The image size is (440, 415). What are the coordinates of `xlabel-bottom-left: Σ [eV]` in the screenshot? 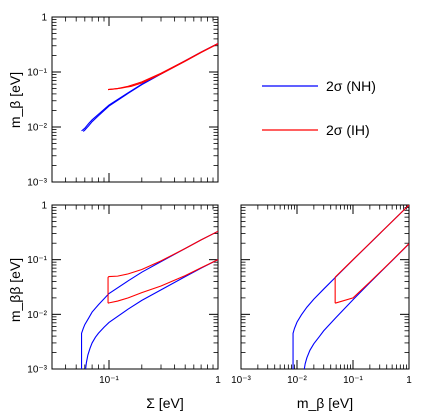 It's located at (164, 403).